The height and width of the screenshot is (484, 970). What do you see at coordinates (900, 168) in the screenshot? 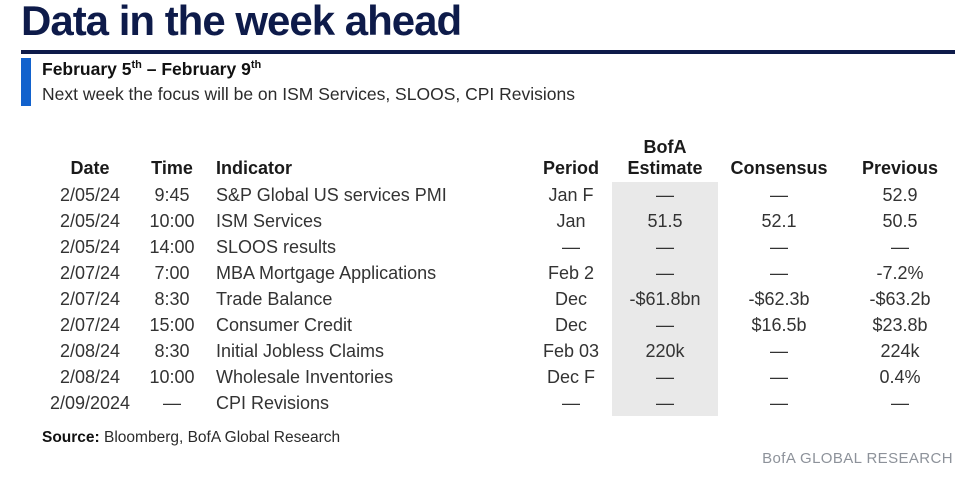
I see `header-previous: Previous` at bounding box center [900, 168].